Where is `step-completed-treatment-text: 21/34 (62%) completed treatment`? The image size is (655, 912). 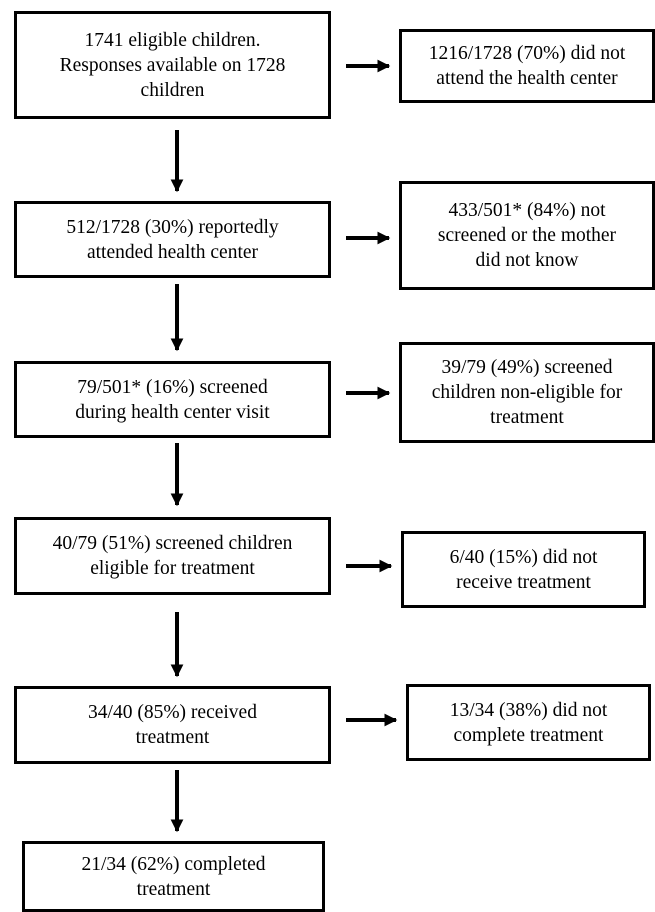 step-completed-treatment-text: 21/34 (62%) completed treatment is located at coordinates (173, 876).